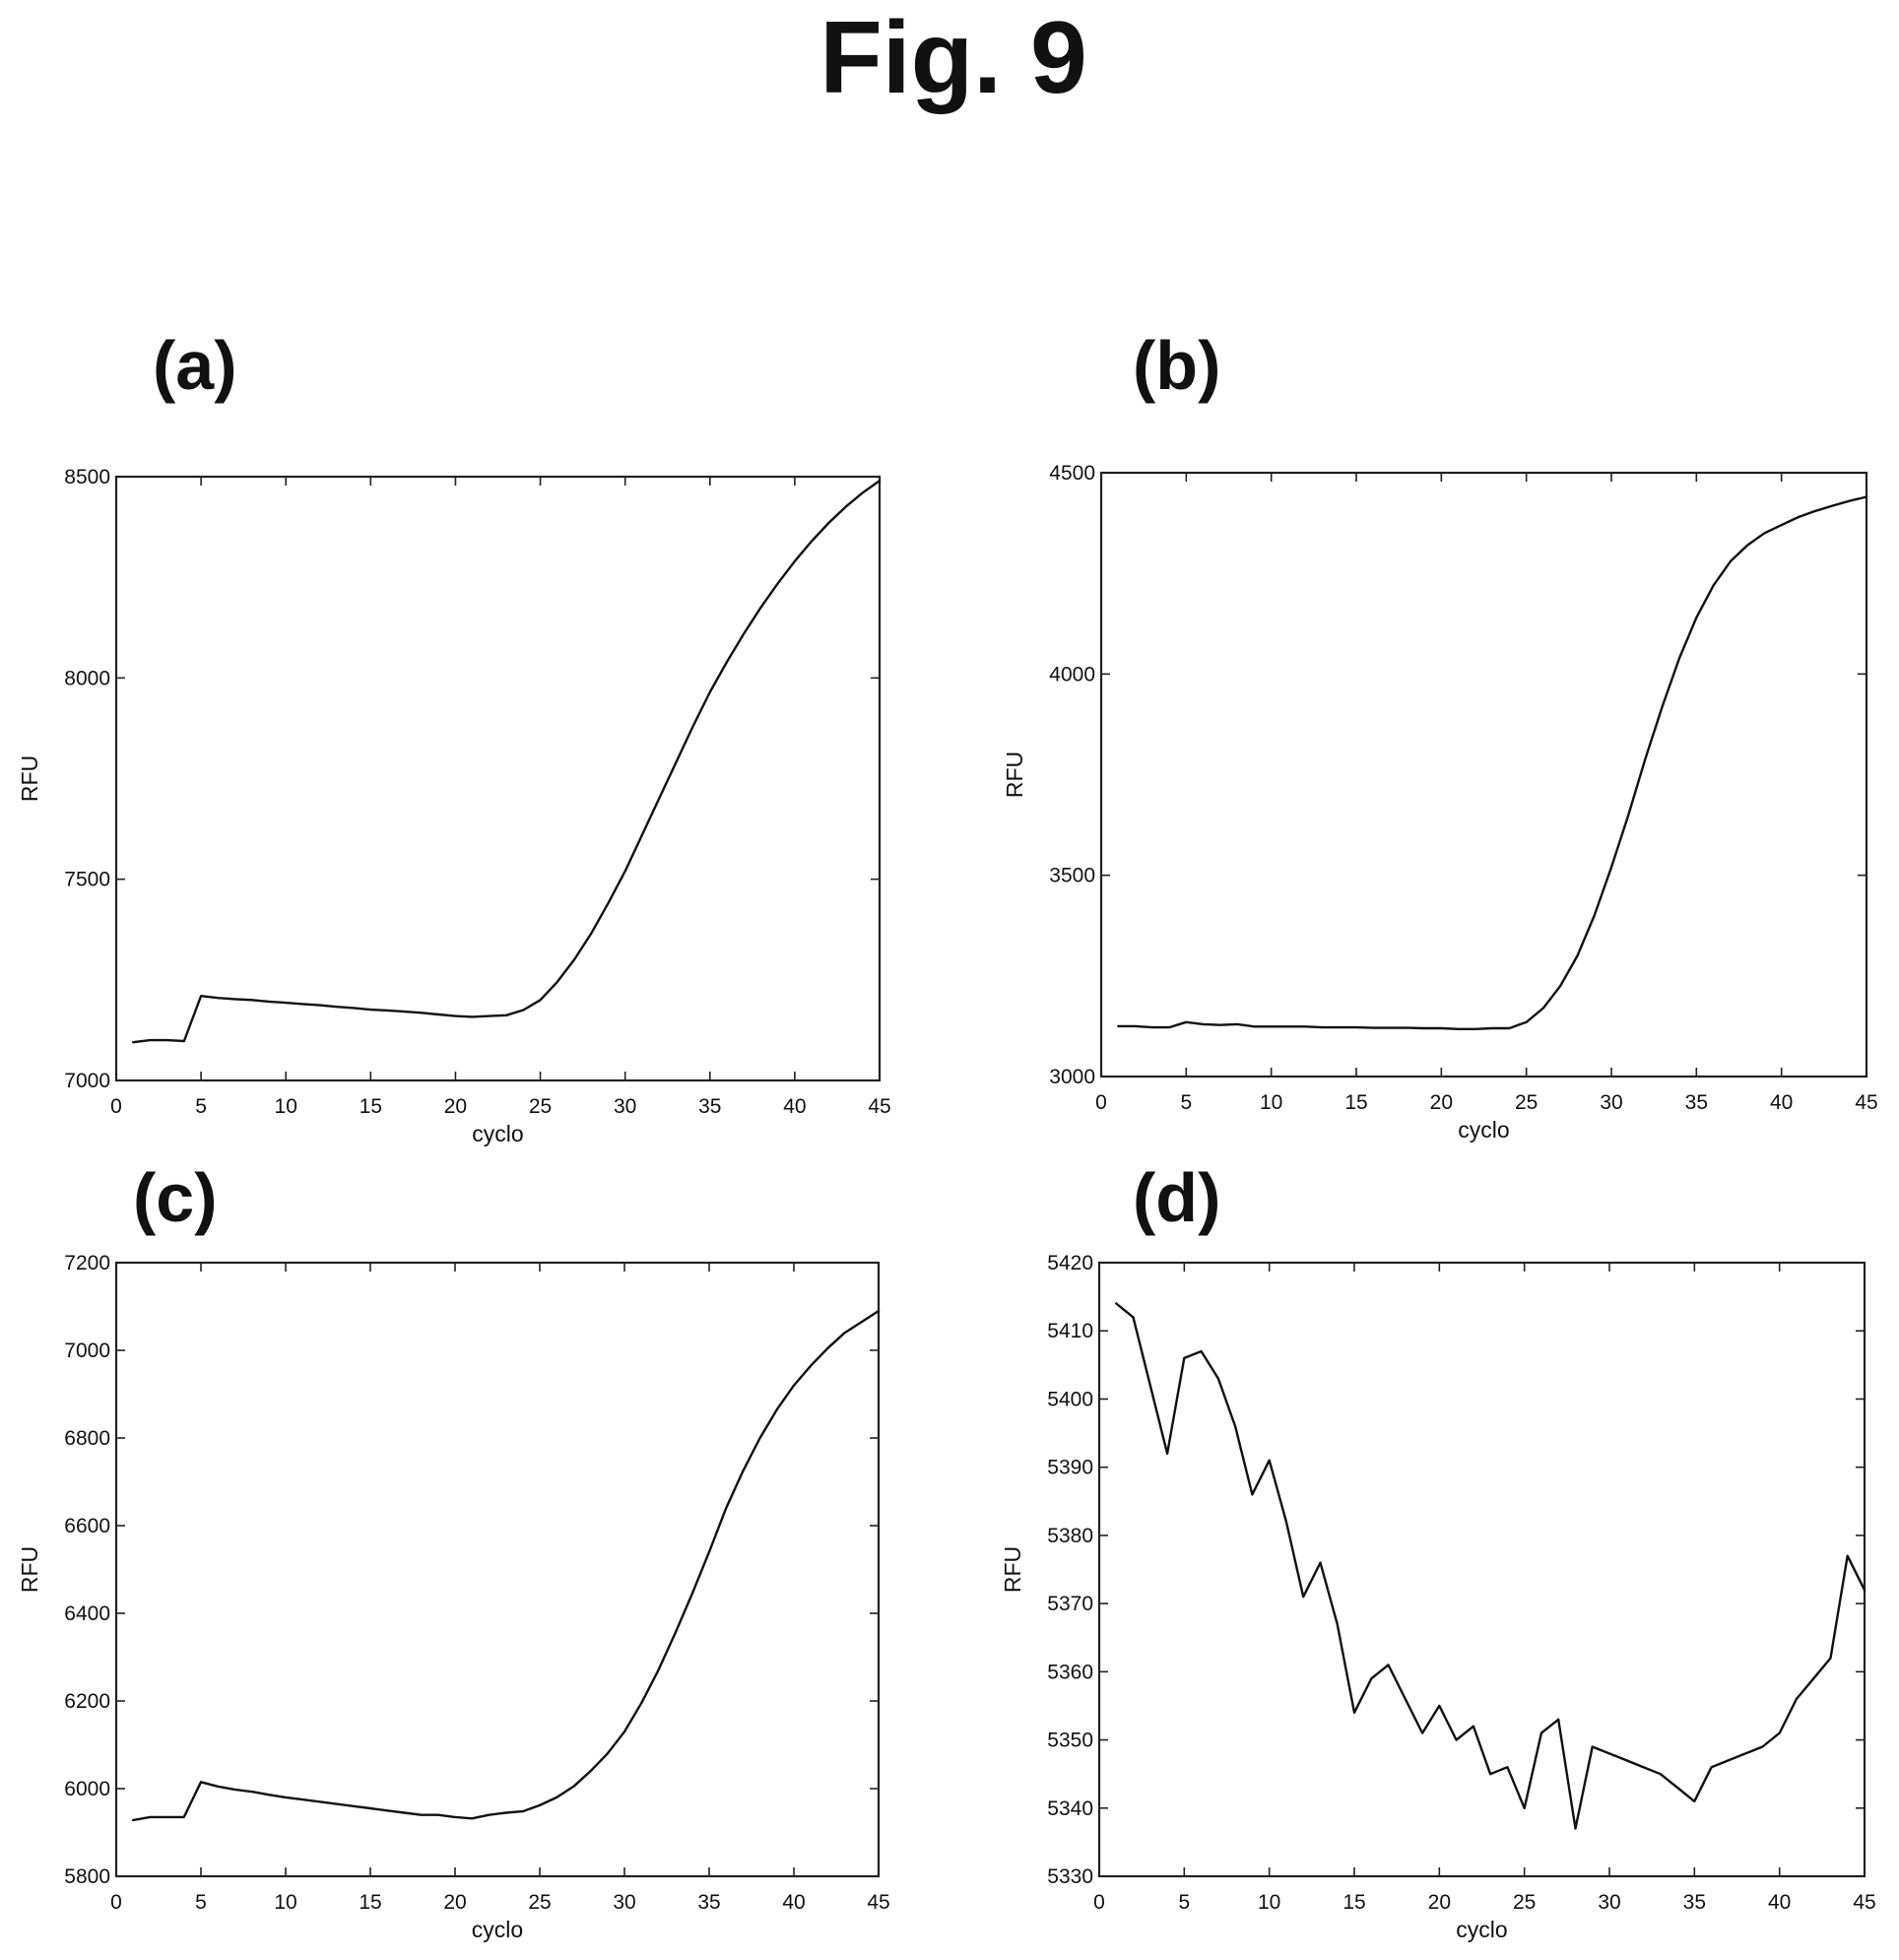 The image size is (1899, 1960). What do you see at coordinates (87, 880) in the screenshot?
I see `panel-1-y-tick-label: 7500` at bounding box center [87, 880].